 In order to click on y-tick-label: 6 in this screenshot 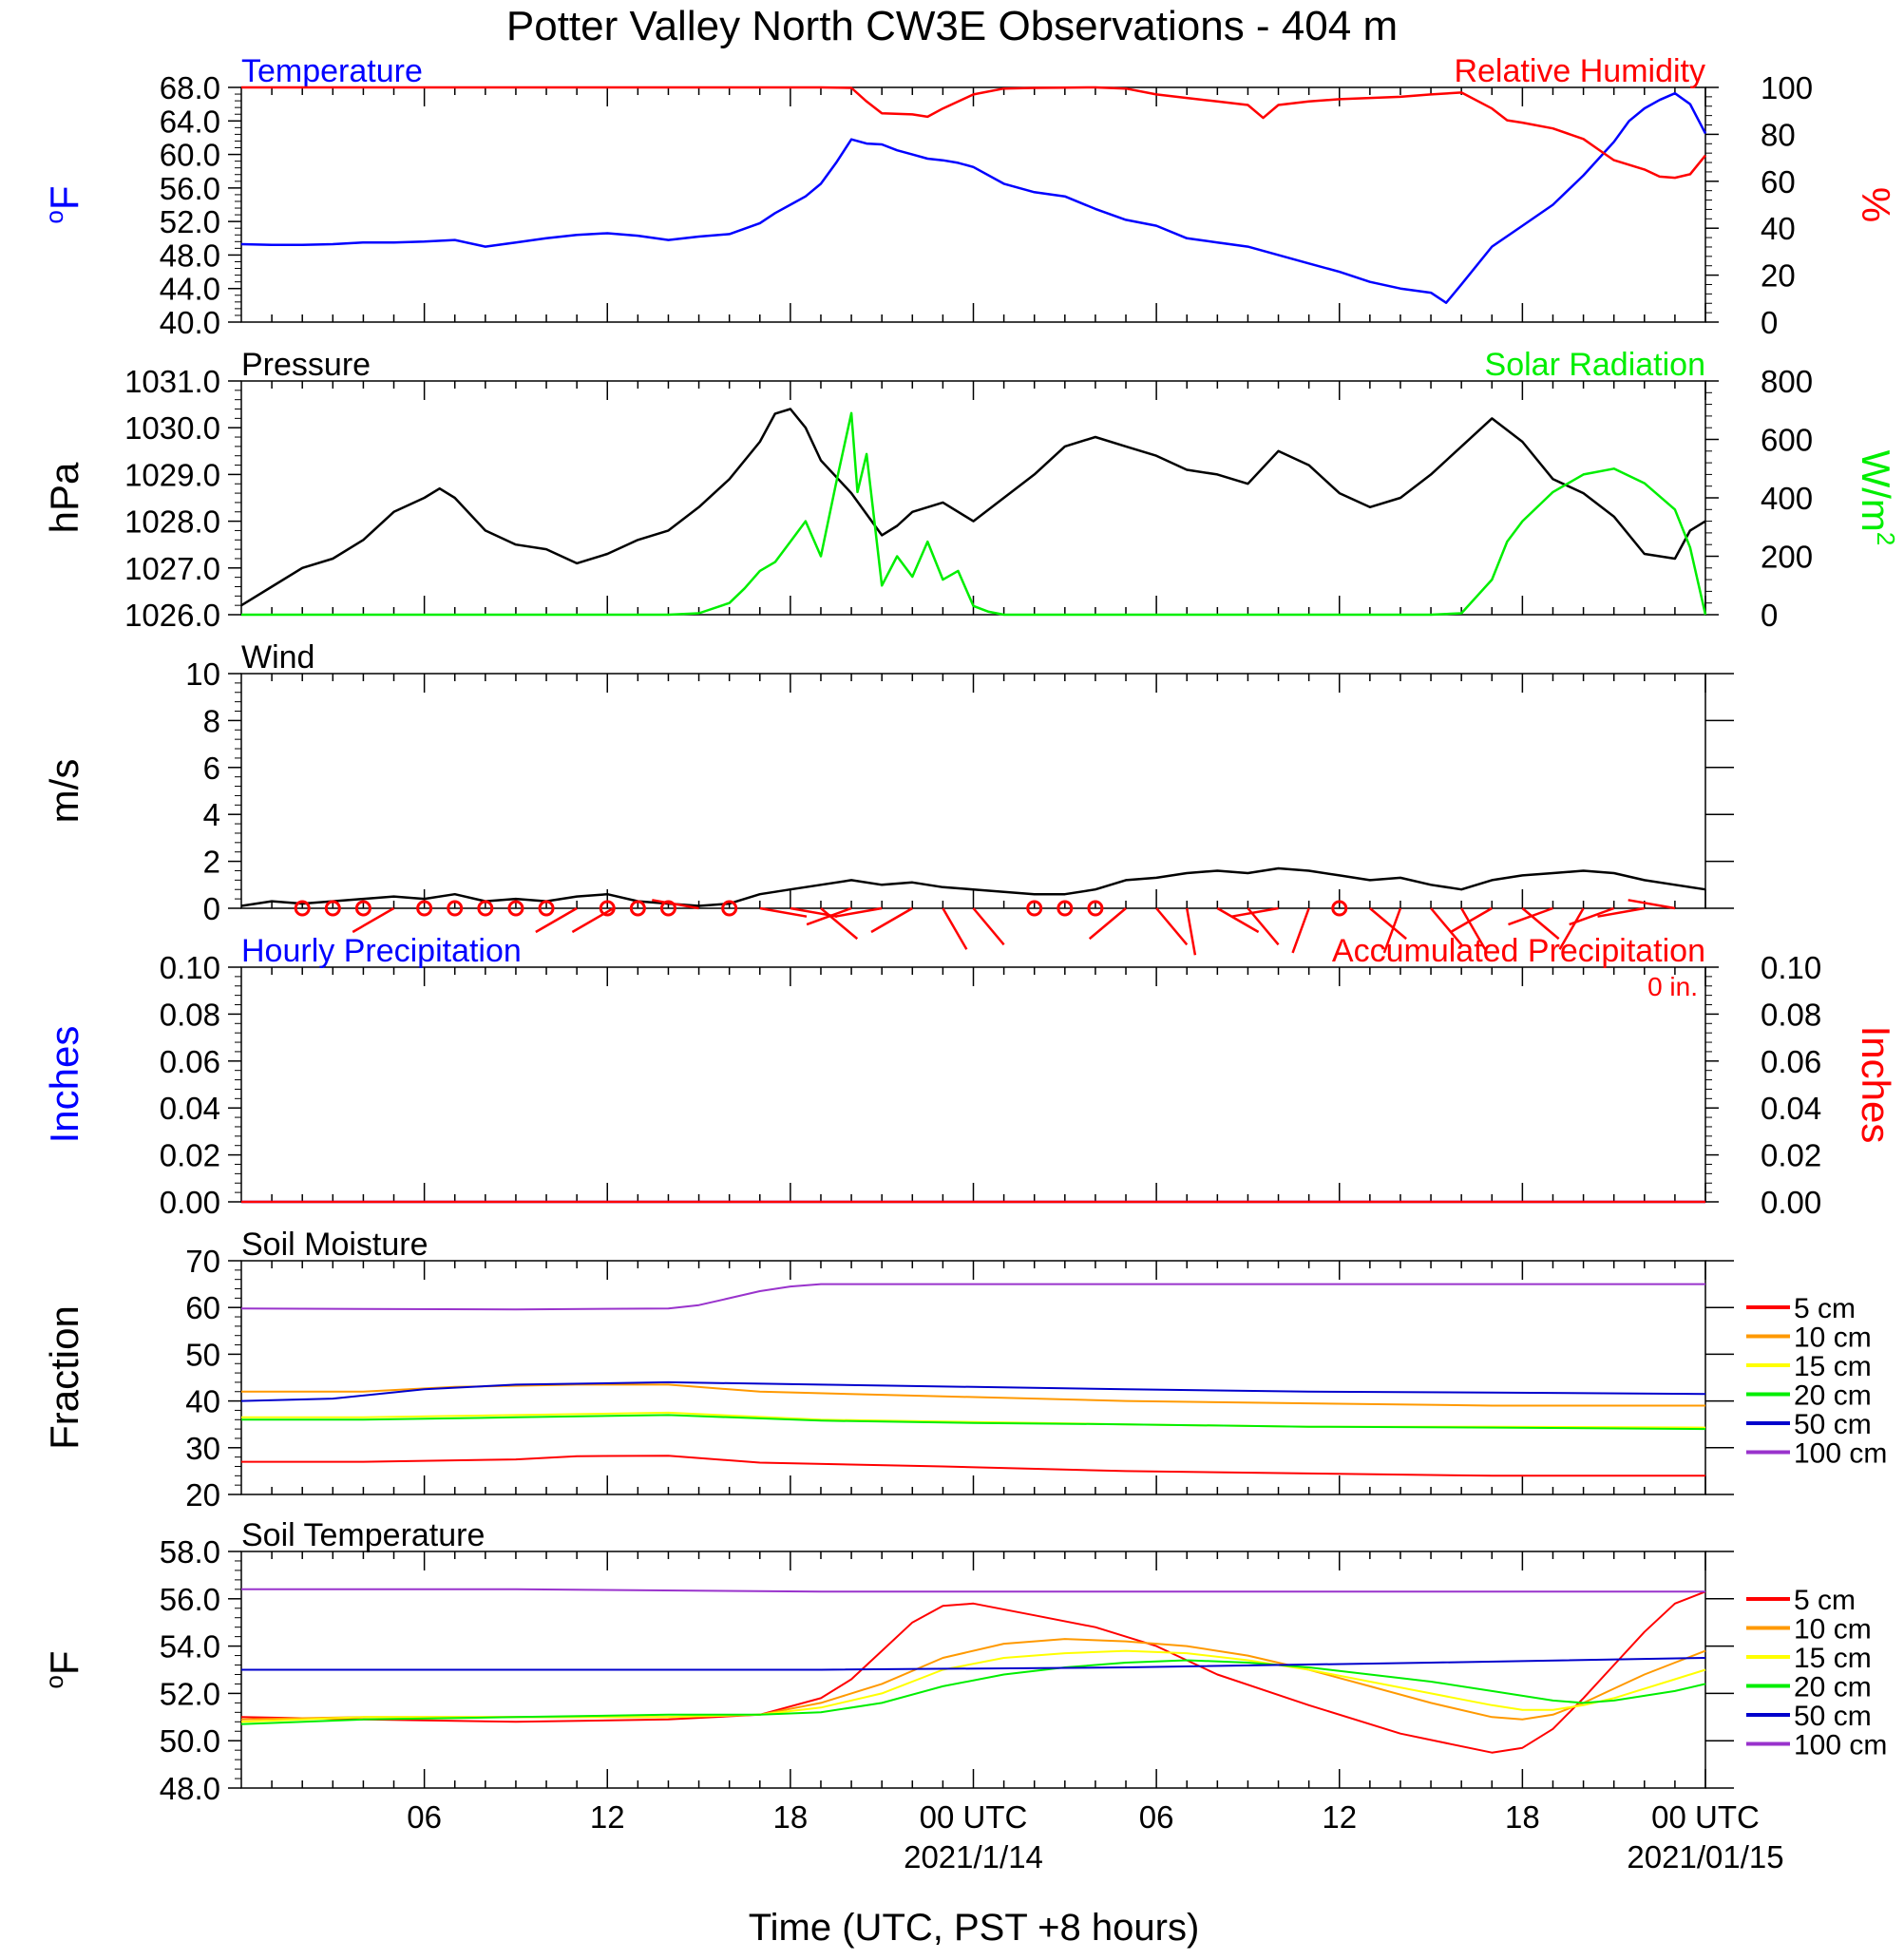, I will do `click(211, 768)`.